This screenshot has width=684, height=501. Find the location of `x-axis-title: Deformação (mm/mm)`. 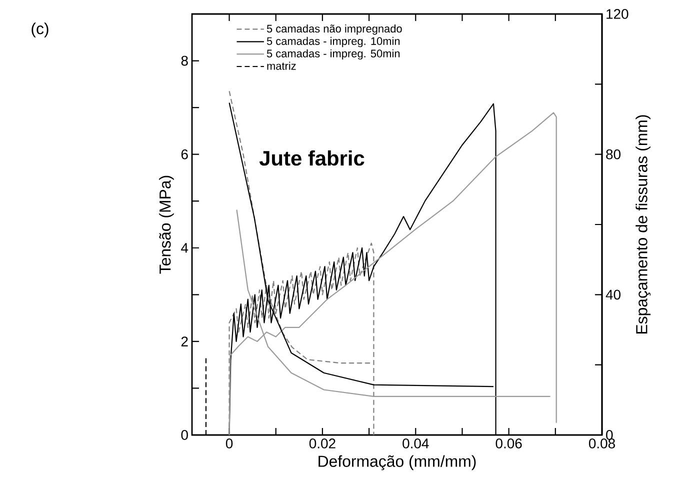

x-axis-title: Deformação (mm/mm) is located at coordinates (397, 462).